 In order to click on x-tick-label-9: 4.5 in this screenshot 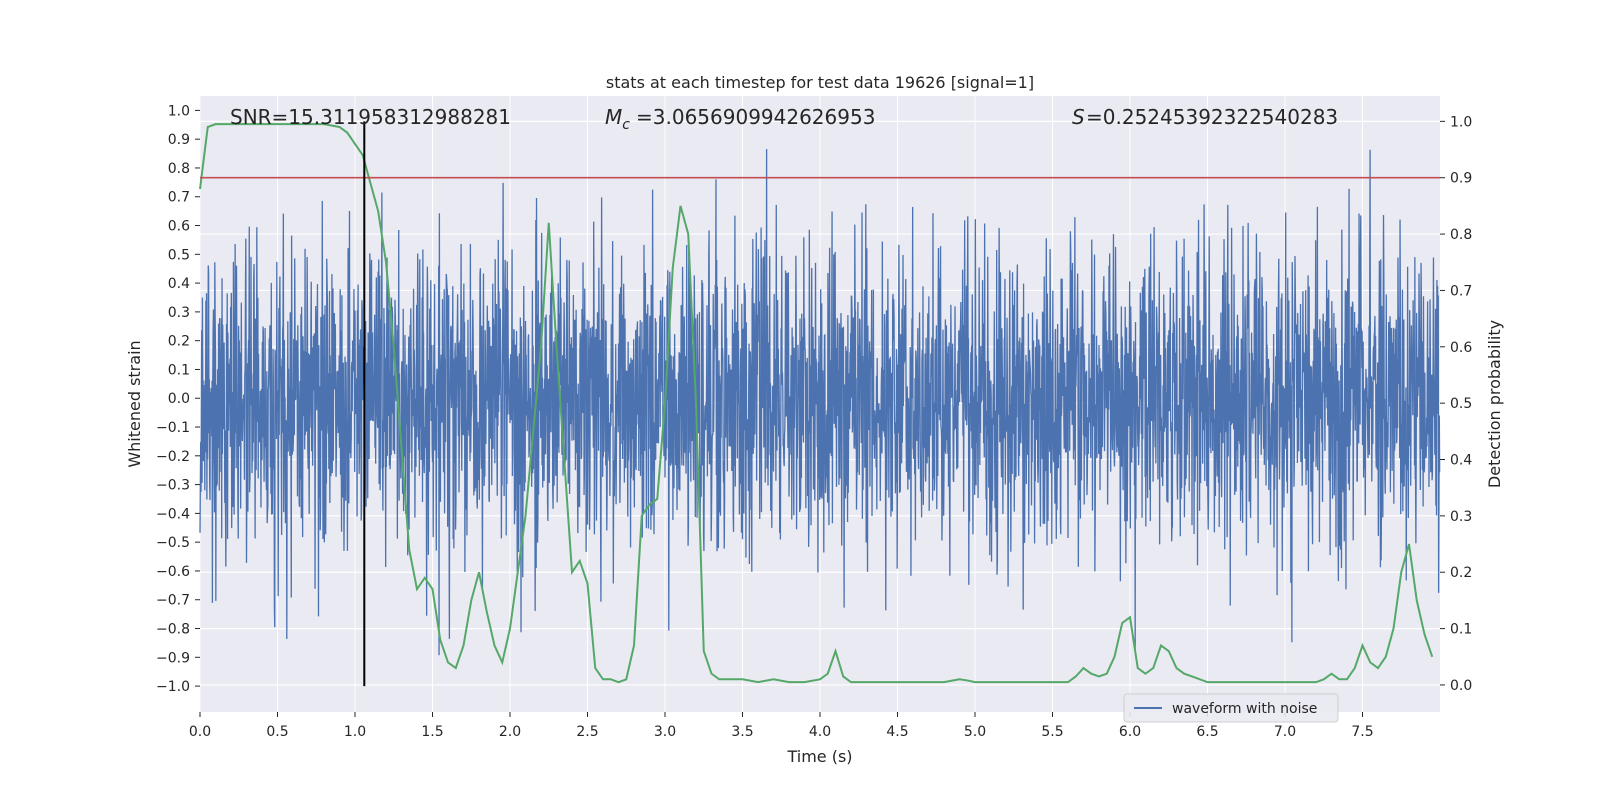, I will do `click(897, 732)`.